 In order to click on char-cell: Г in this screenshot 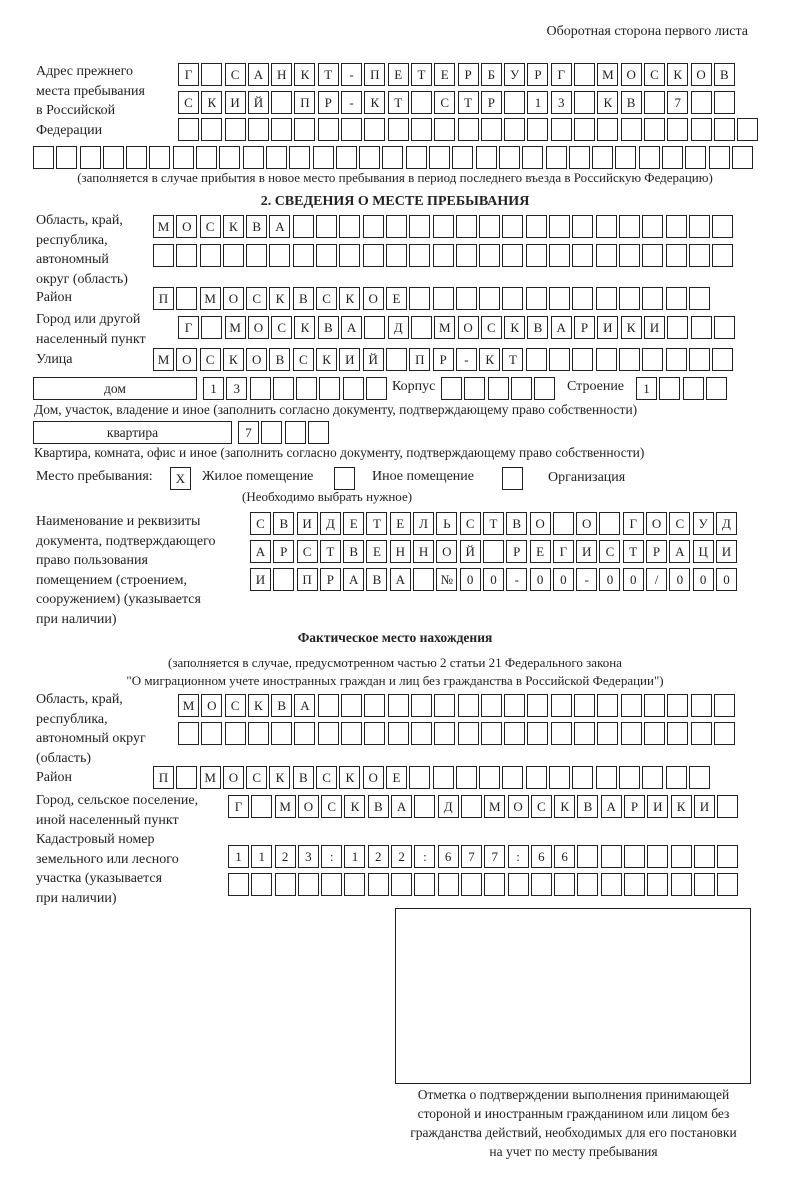, I will do `click(188, 327)`.